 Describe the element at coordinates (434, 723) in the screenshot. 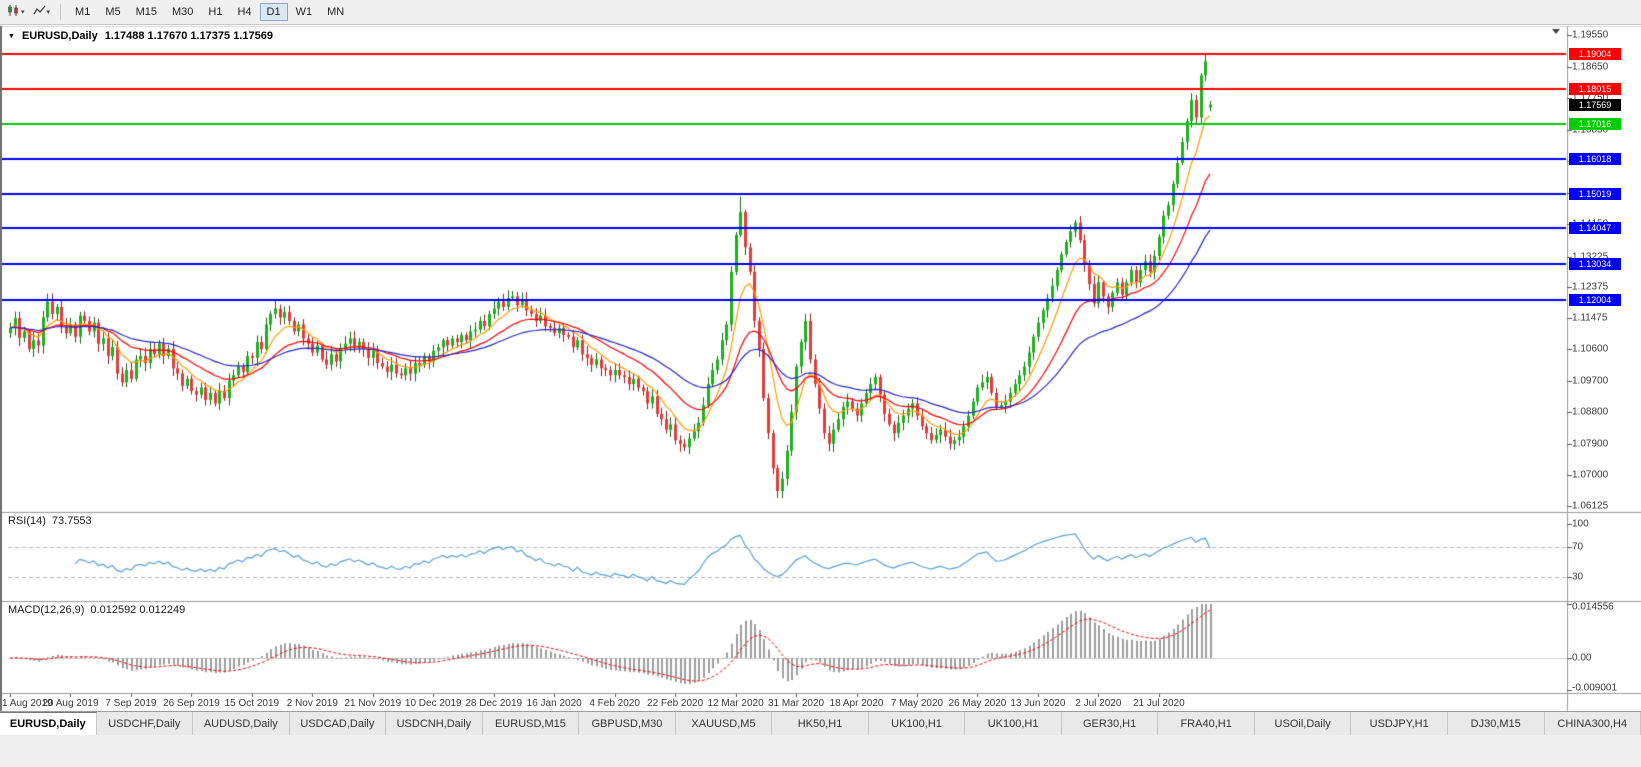

I see `symbol-tab: USDCNH,Daily` at that location.